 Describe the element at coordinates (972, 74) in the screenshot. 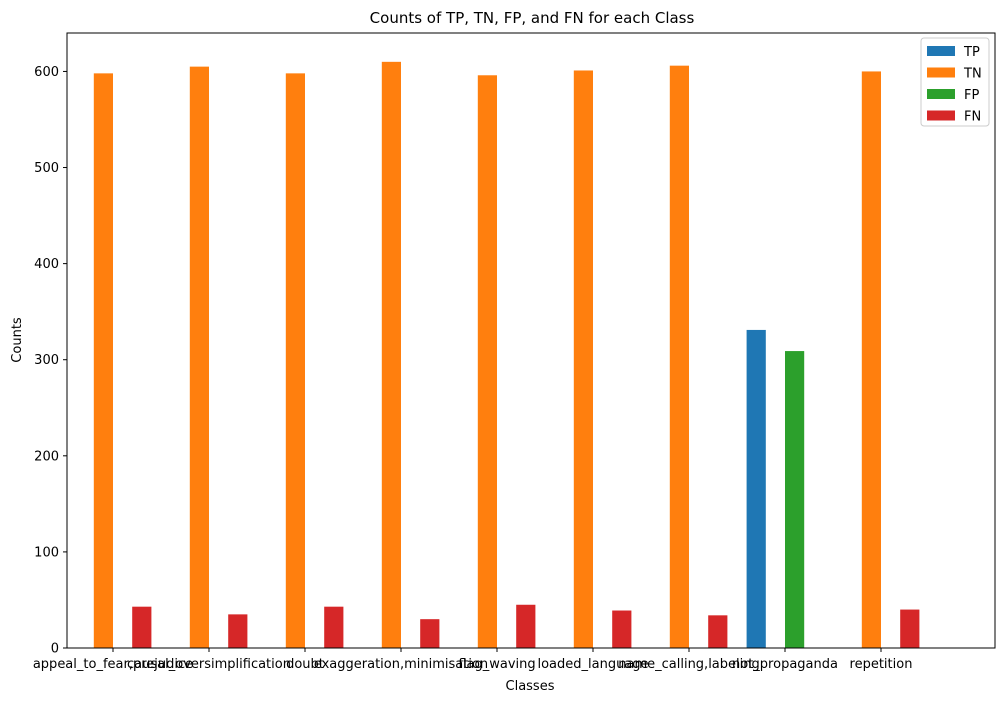

I see `legend-label-tn: TN` at that location.